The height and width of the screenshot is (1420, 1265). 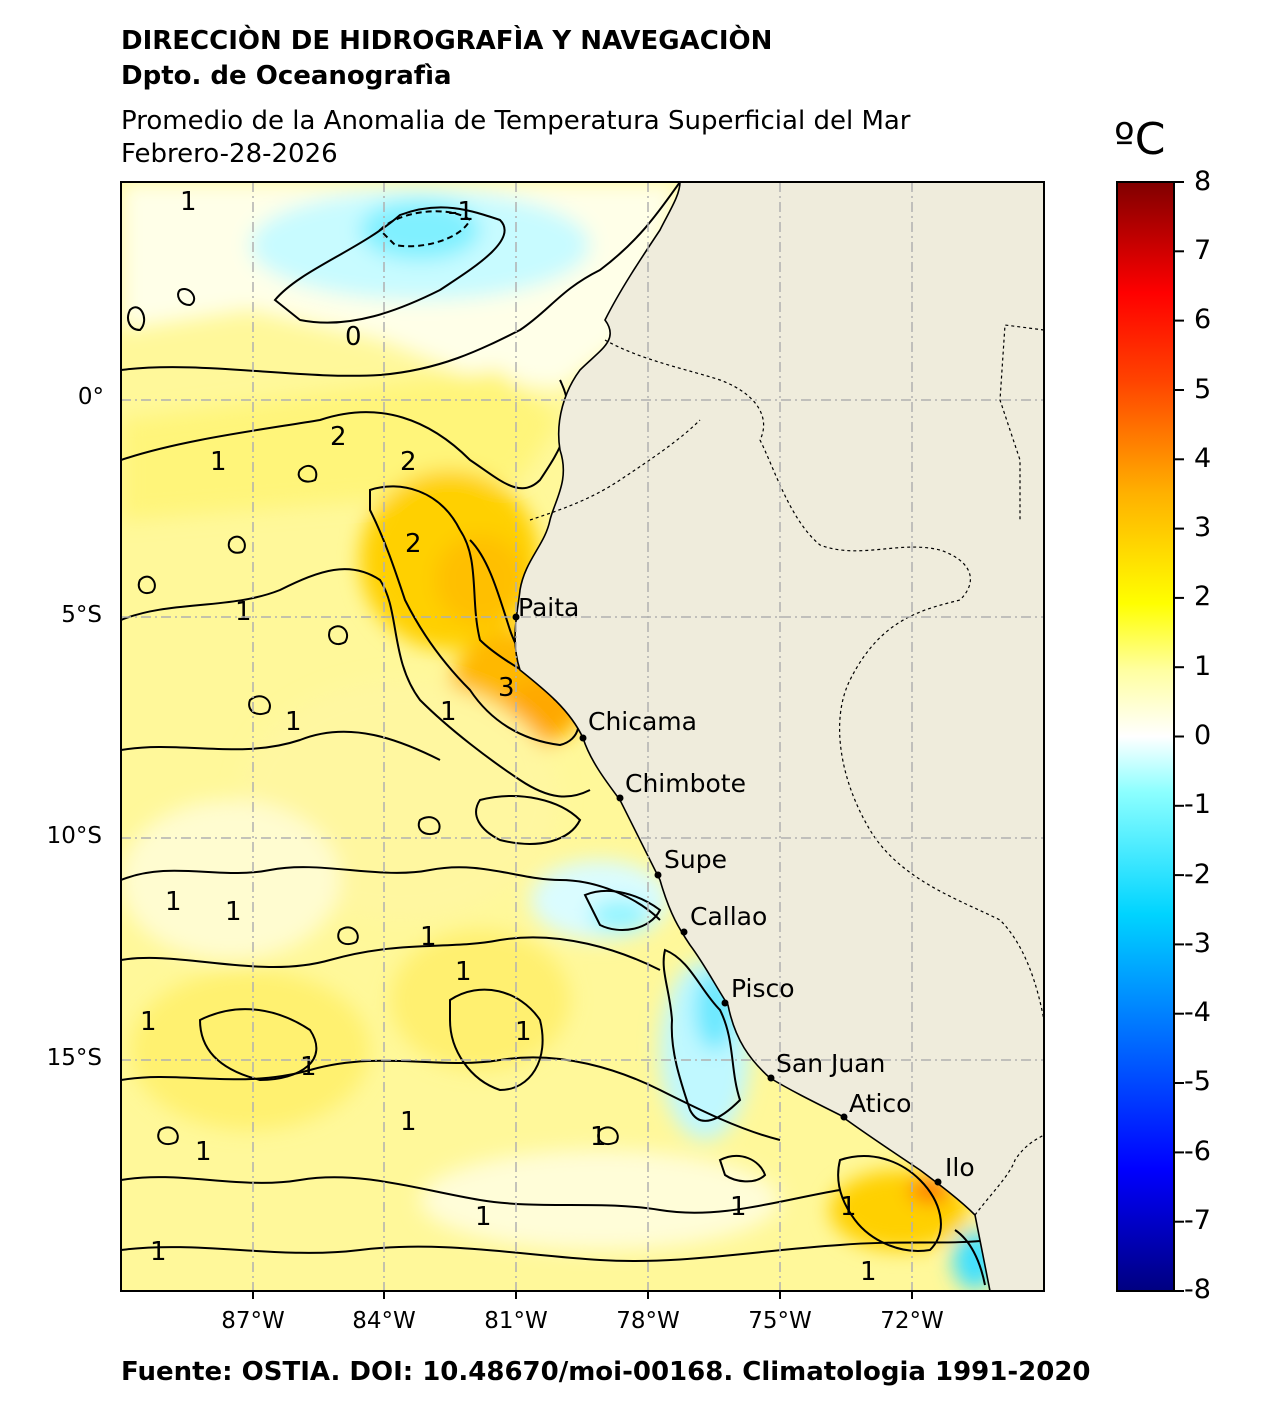 I want to click on lon-tick-label: 84°W, so click(x=384, y=1321).